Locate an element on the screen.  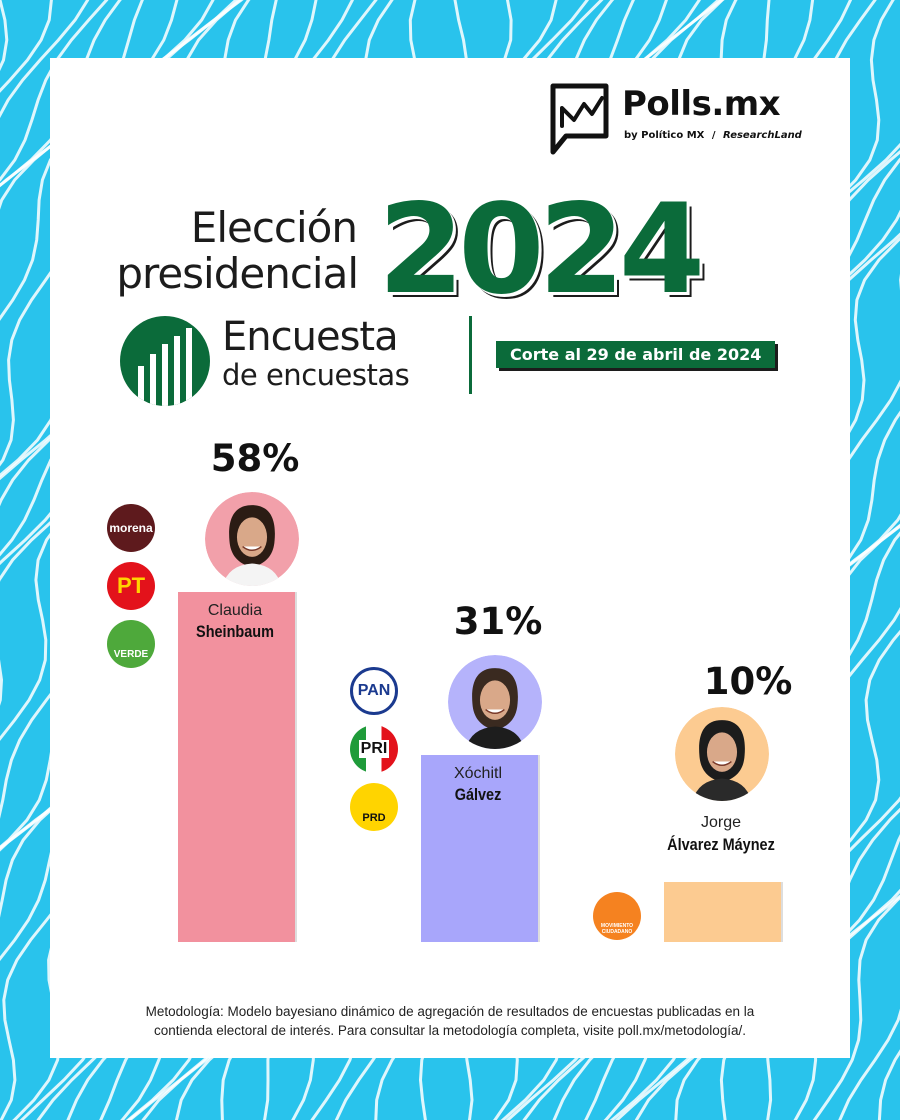
polls-logo-icon is located at coordinates (579, 119).